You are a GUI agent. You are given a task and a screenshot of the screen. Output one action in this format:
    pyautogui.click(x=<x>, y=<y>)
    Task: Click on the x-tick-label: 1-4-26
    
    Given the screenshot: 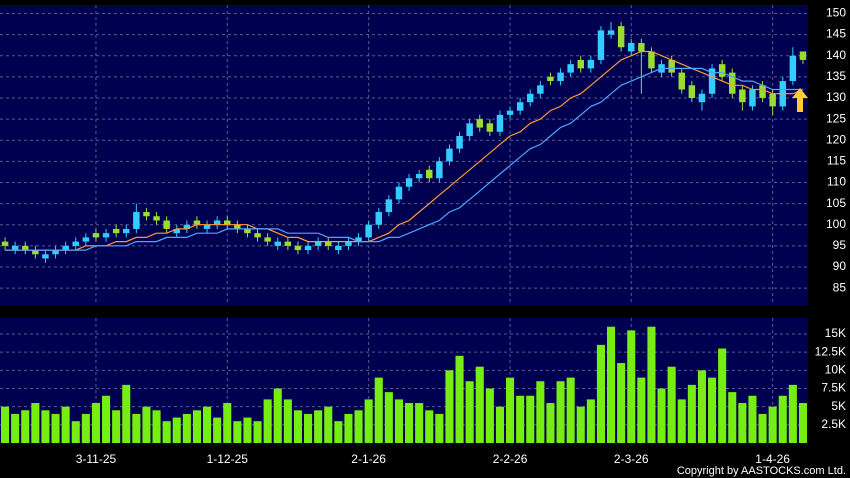 What is the action you would take?
    pyautogui.click(x=772, y=459)
    